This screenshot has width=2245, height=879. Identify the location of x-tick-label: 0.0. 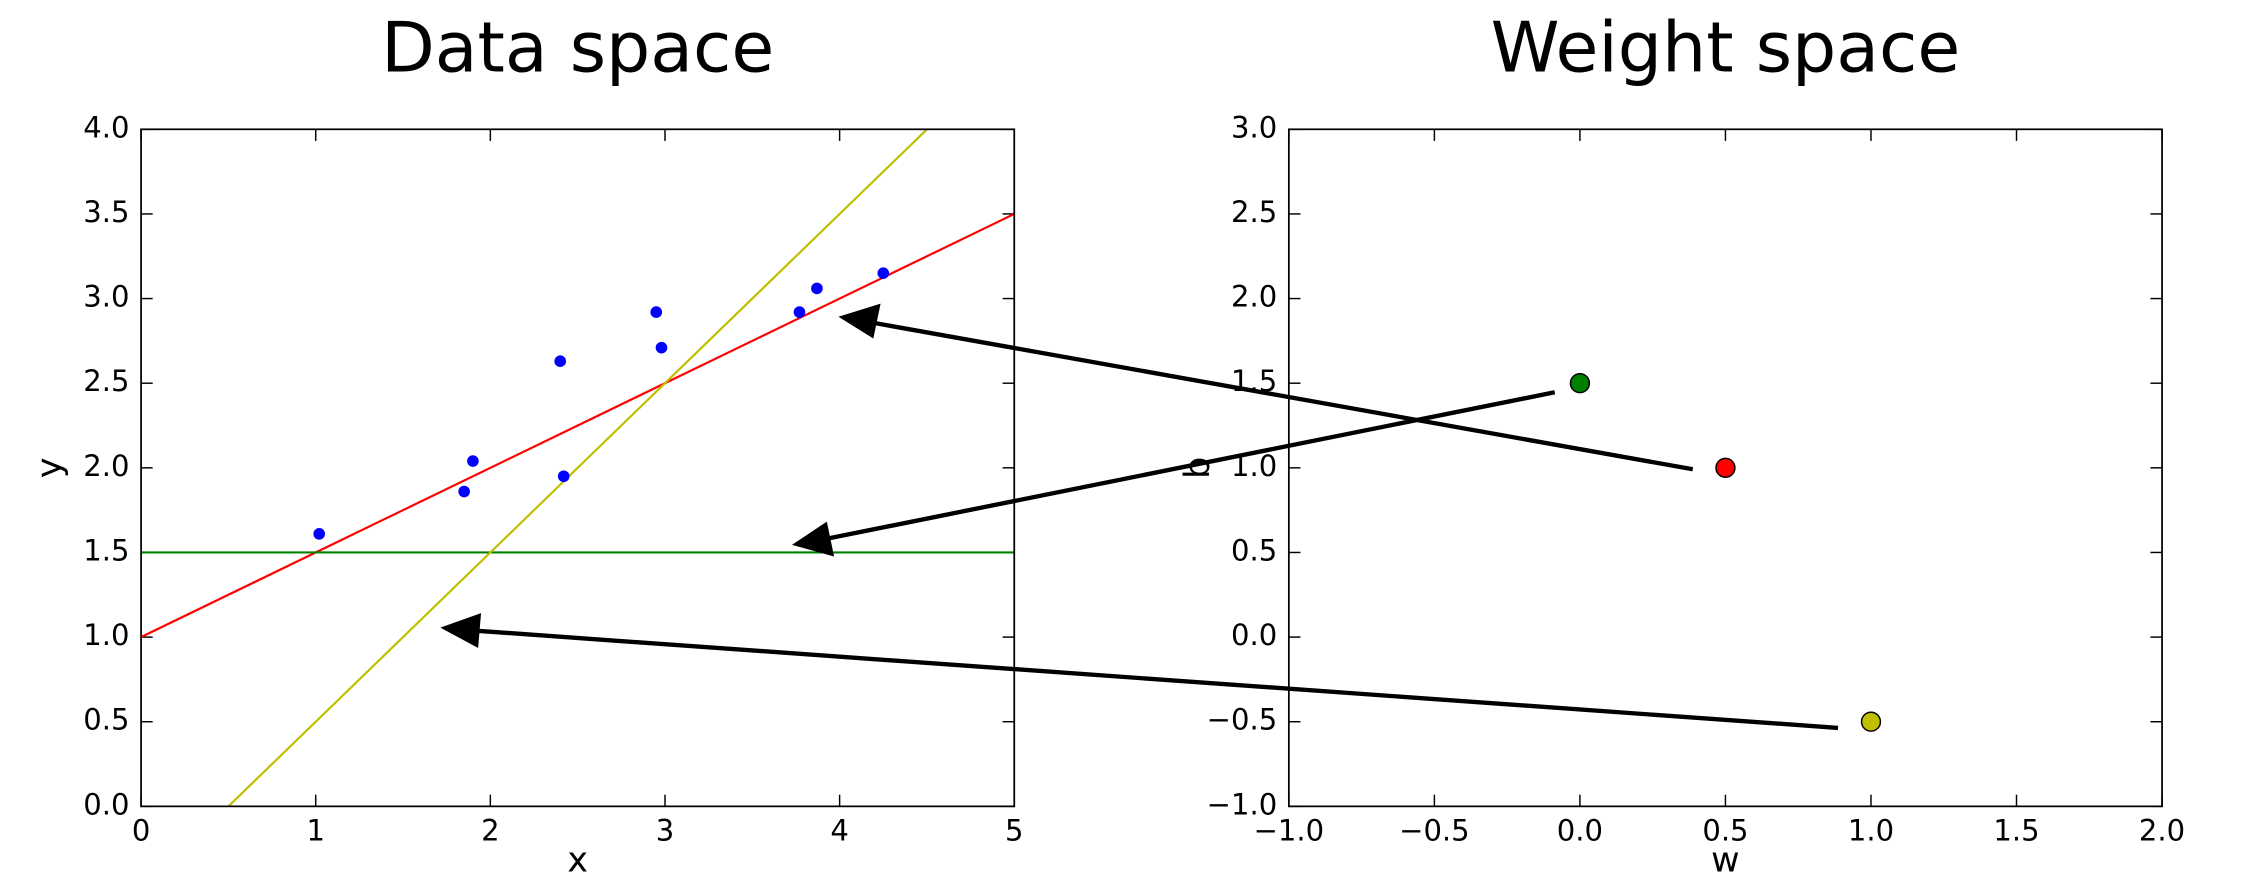
(1580, 831).